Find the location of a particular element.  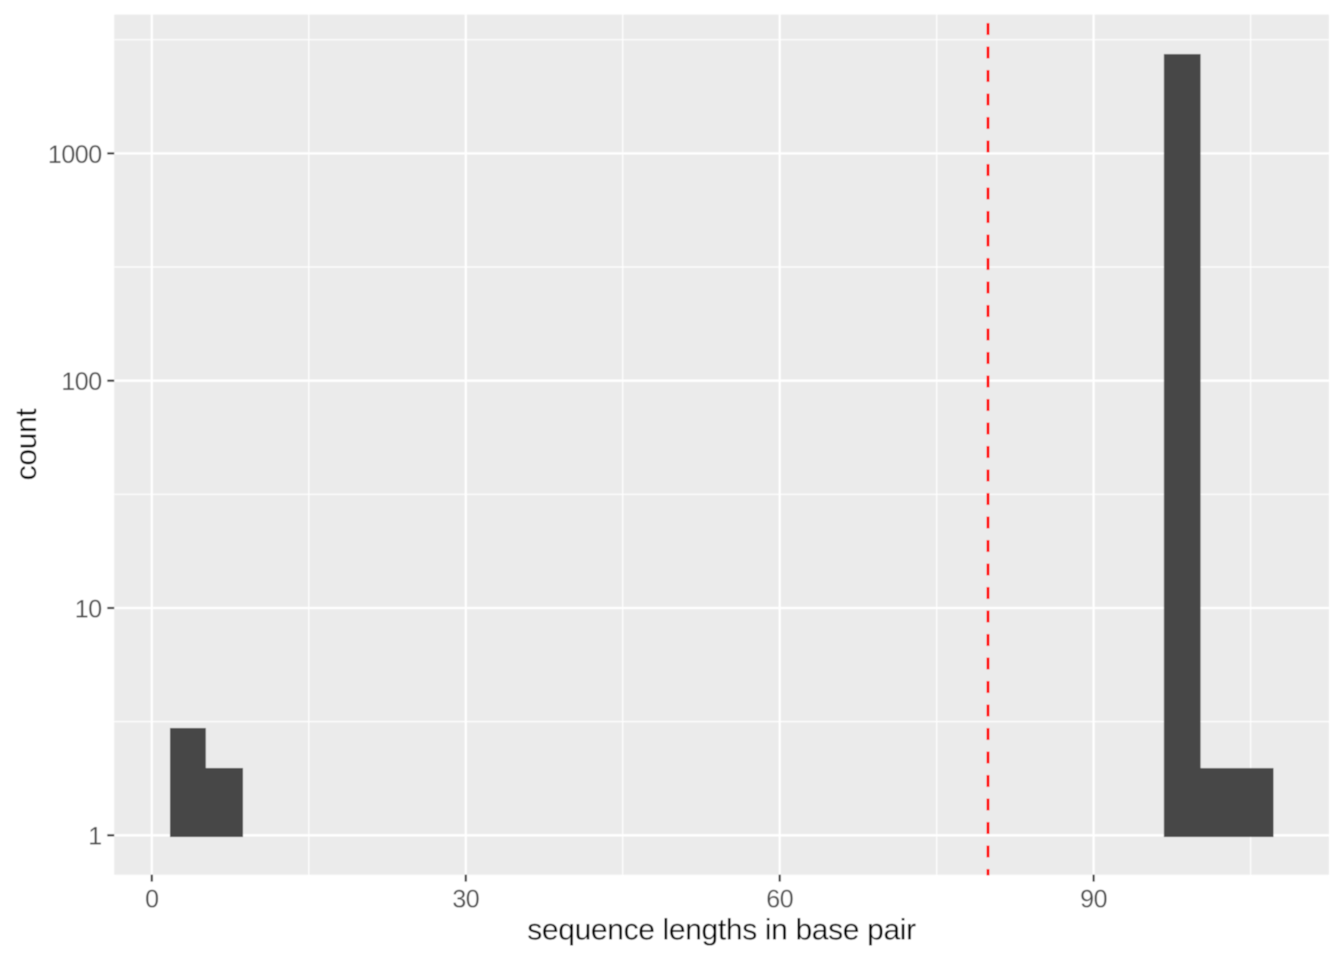

svg-text: 100 is located at coordinates (81, 382).